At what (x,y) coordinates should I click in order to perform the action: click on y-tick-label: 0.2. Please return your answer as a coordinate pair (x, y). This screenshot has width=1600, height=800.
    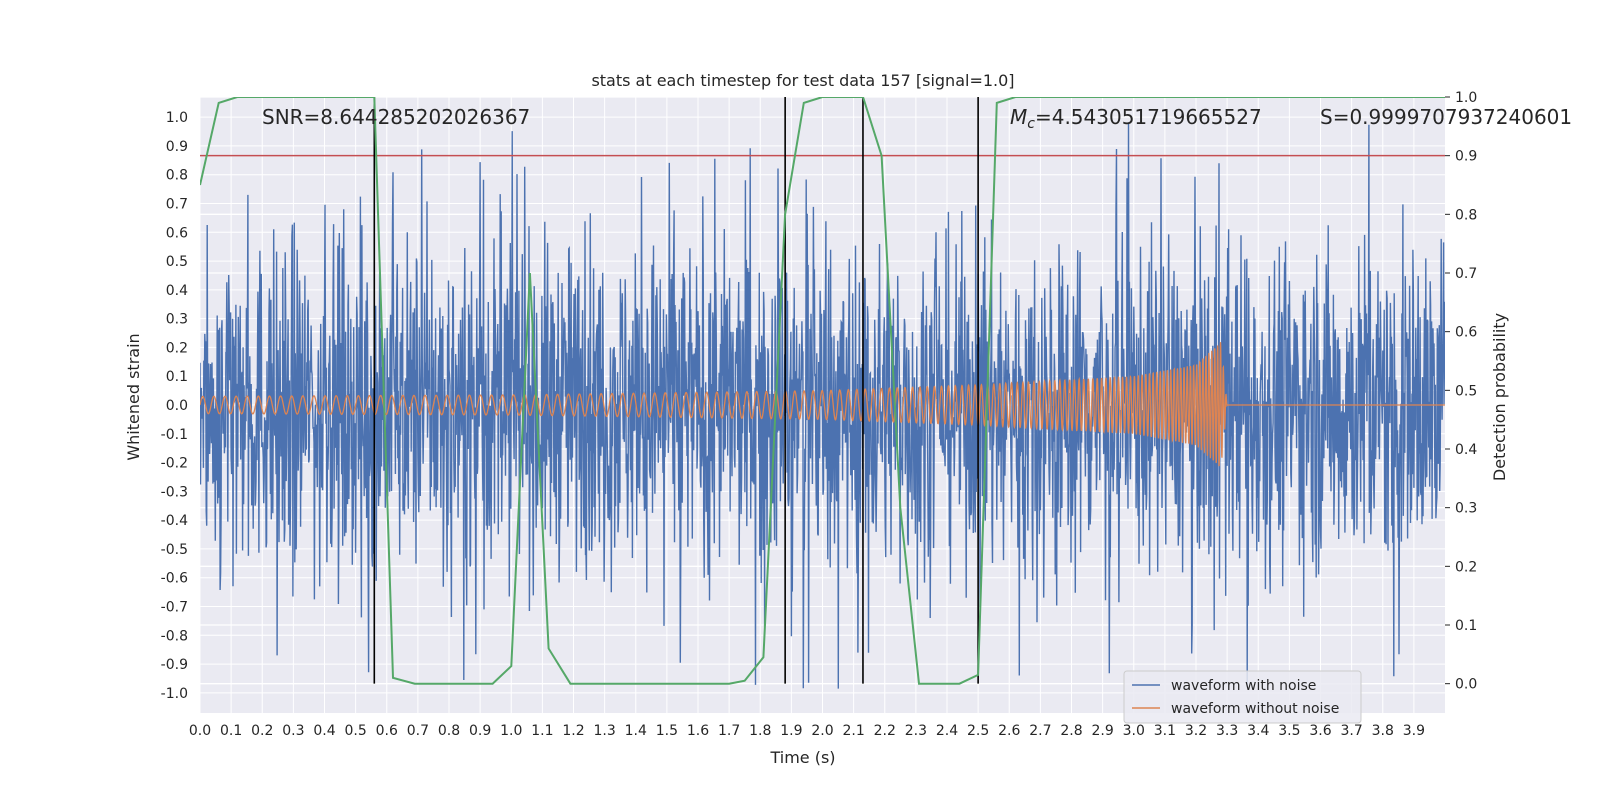
    Looking at the image, I should click on (177, 348).